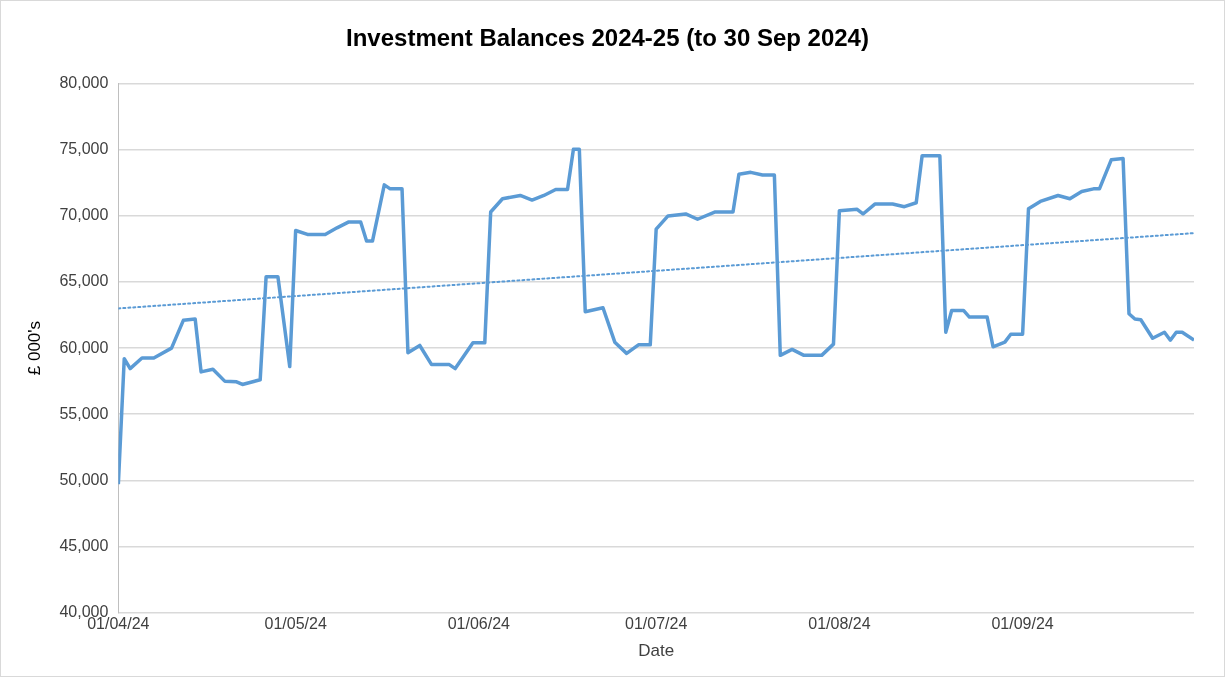  What do you see at coordinates (656, 651) in the screenshot?
I see `x-axis-title: Date` at bounding box center [656, 651].